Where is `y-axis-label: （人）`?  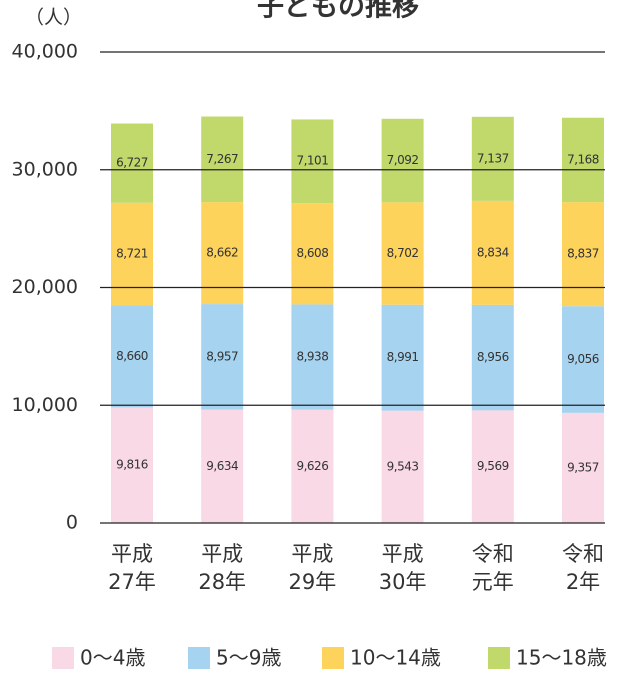 y-axis-label: （人） is located at coordinates (53, 18).